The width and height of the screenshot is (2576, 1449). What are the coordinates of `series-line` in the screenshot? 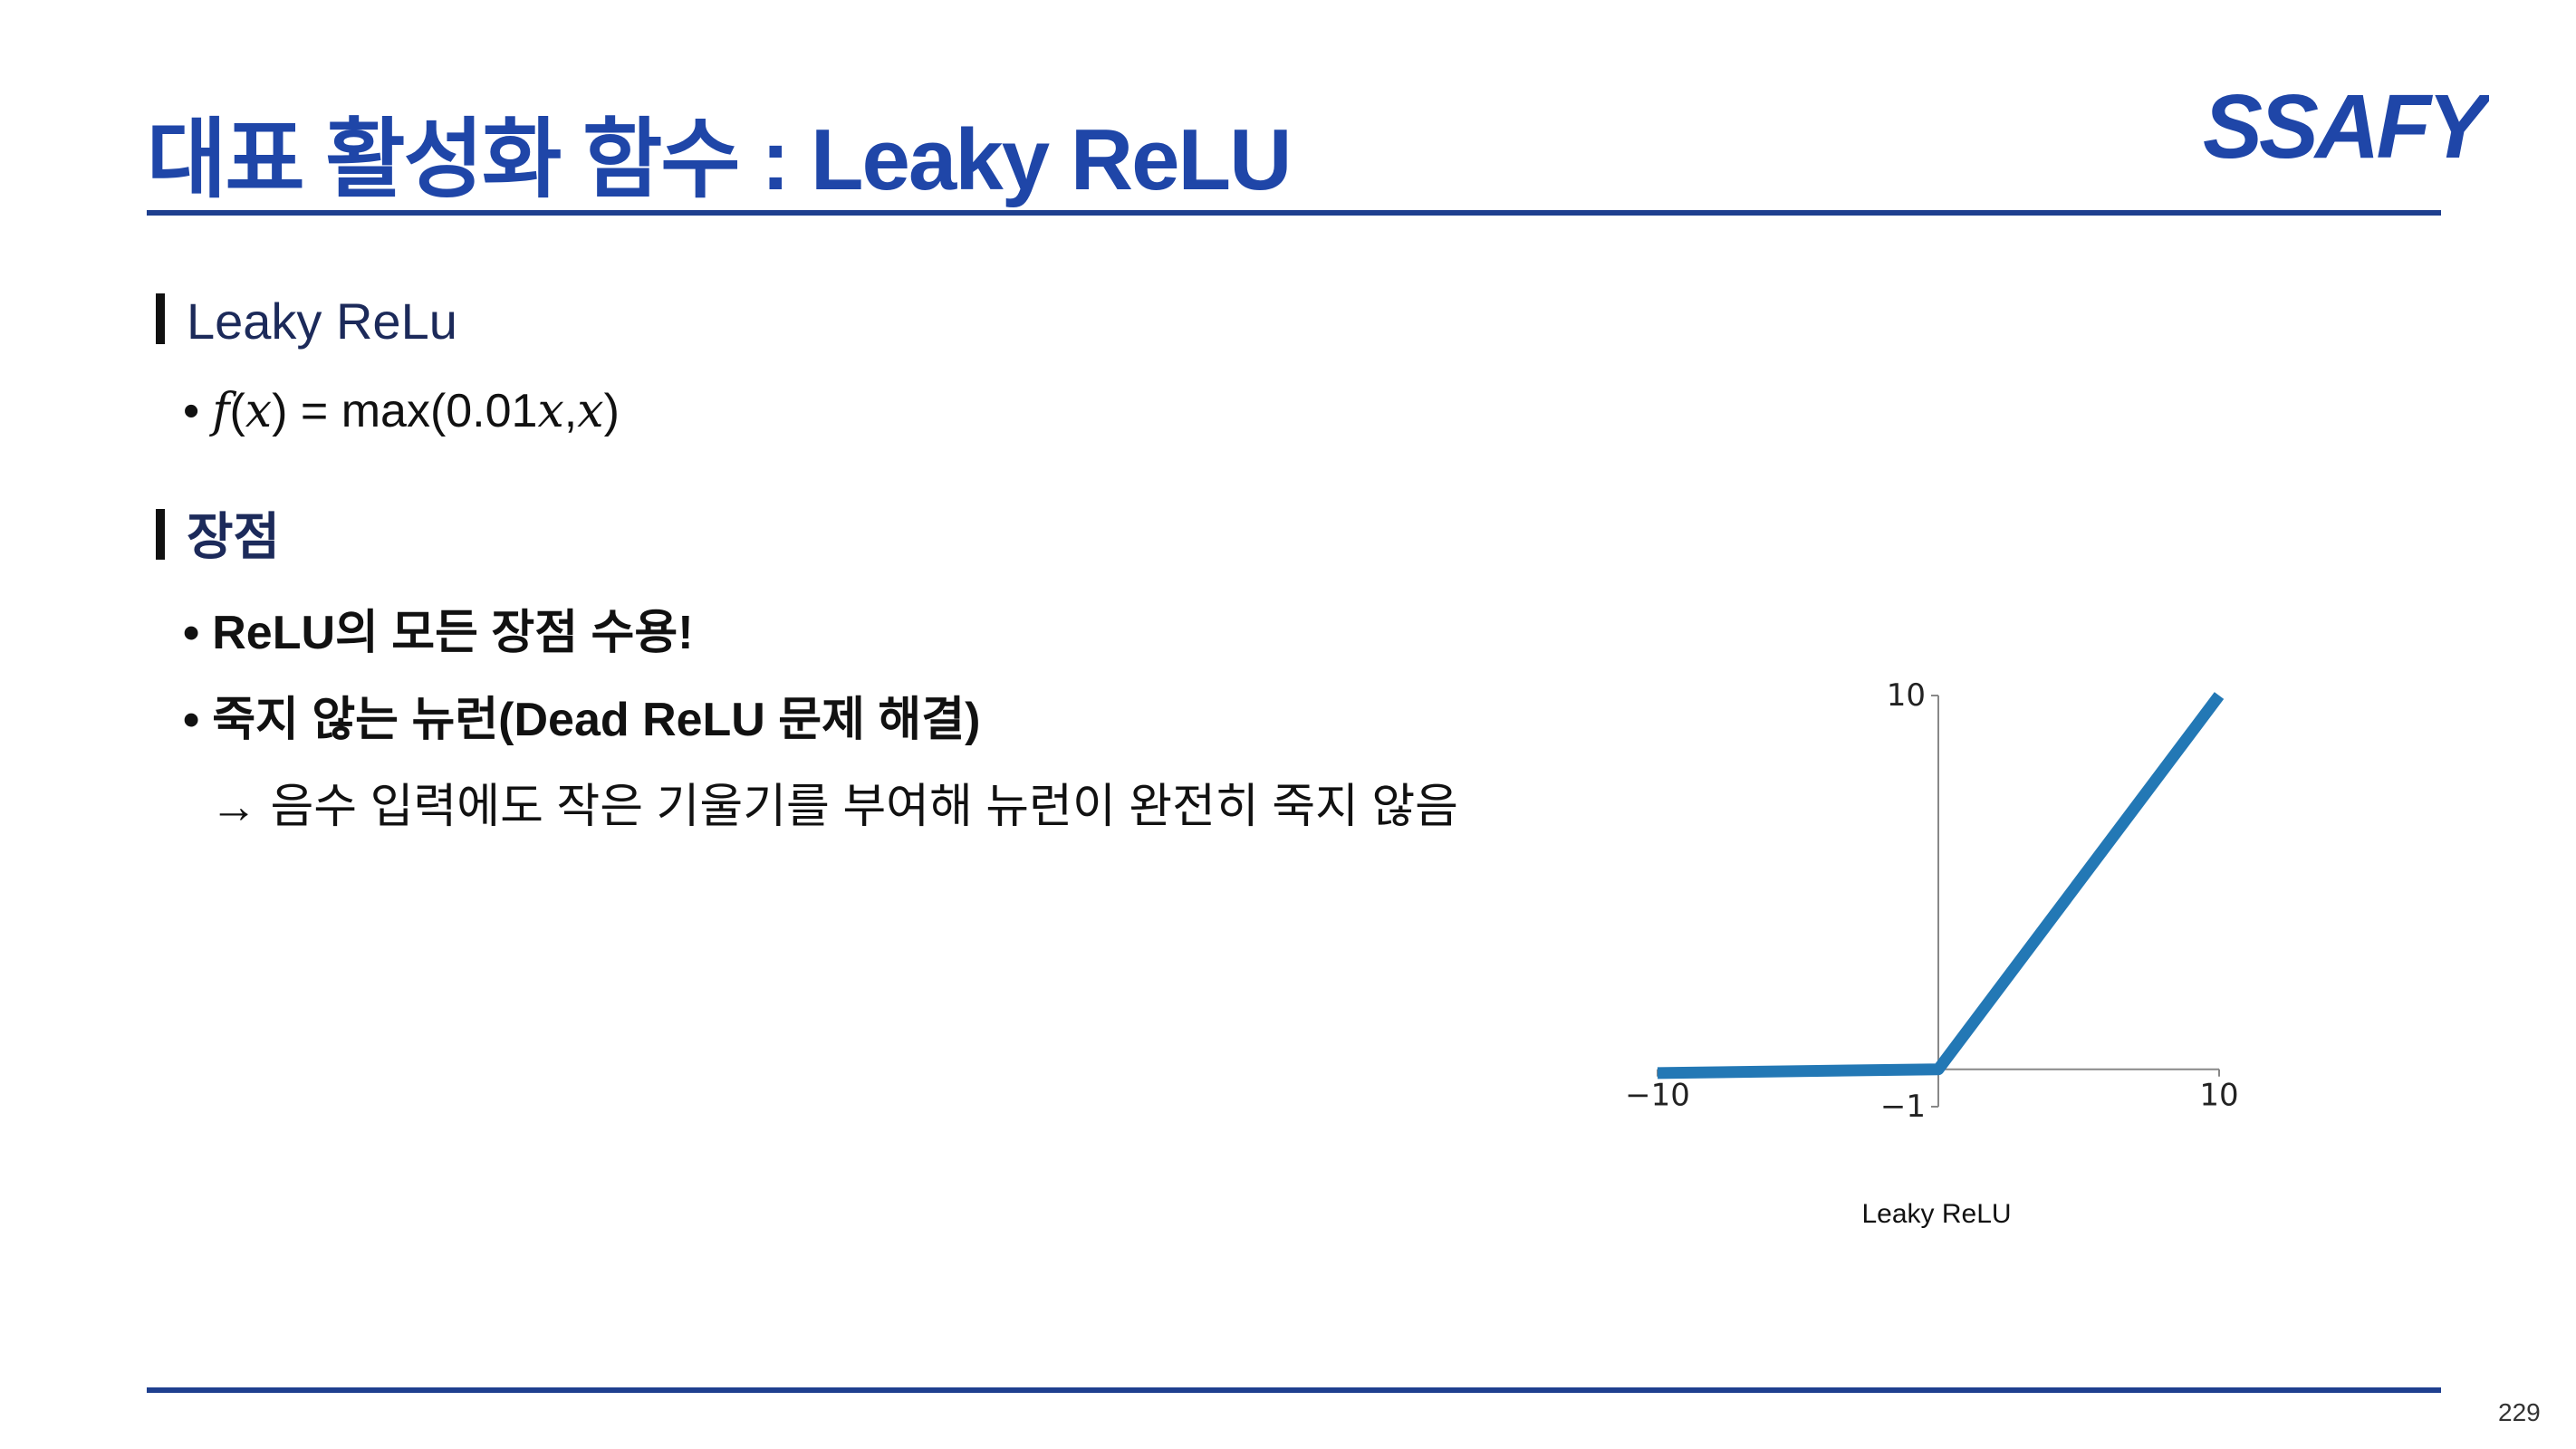 It's located at (1941, 886).